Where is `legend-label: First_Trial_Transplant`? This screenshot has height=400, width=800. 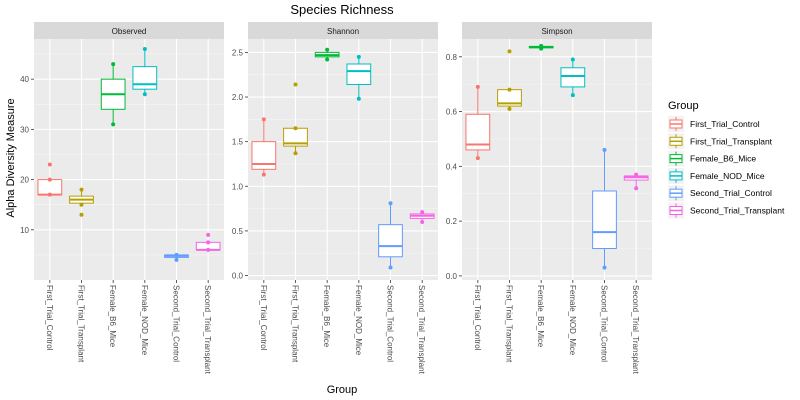 legend-label: First_Trial_Transplant is located at coordinates (731, 141).